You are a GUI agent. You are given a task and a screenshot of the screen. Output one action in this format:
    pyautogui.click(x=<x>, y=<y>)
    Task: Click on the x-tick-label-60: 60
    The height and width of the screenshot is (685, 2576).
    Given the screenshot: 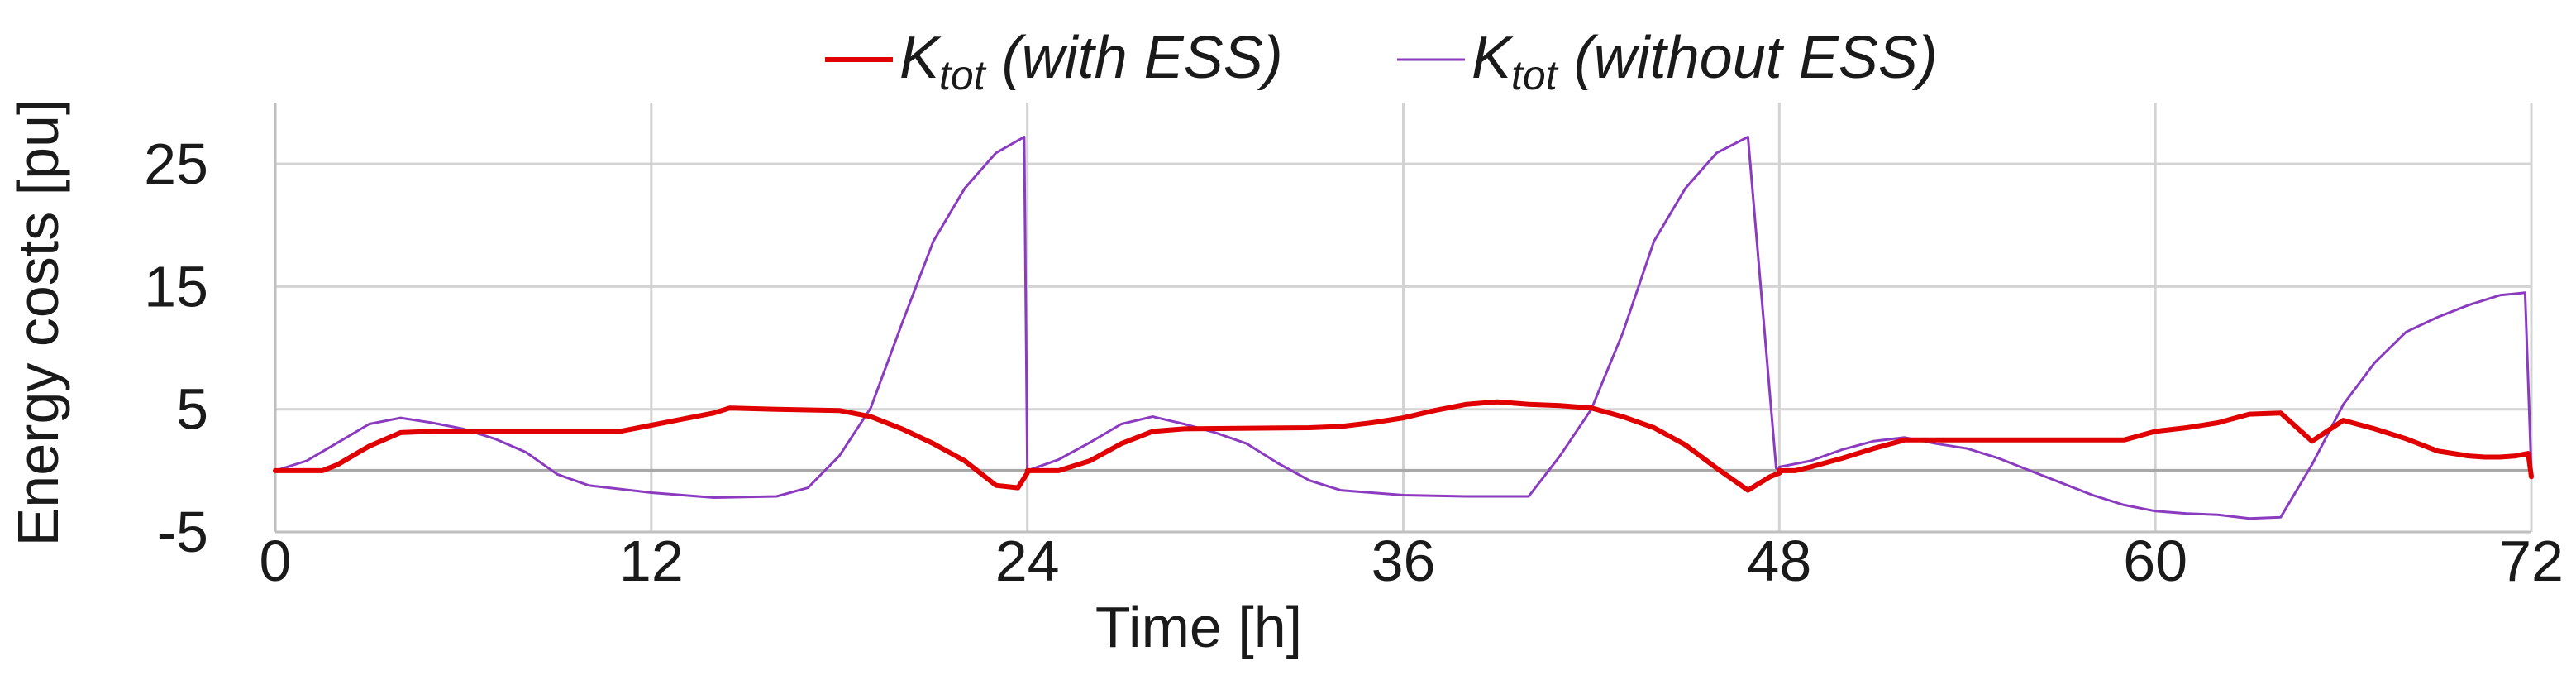 What is the action you would take?
    pyautogui.click(x=2155, y=561)
    